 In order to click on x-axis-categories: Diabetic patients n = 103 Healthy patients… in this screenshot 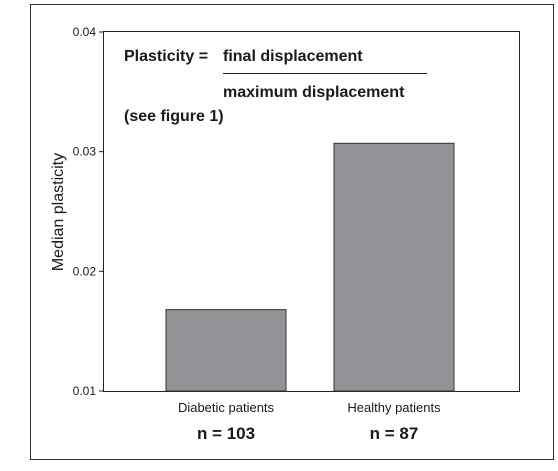, I will do `click(309, 421)`.